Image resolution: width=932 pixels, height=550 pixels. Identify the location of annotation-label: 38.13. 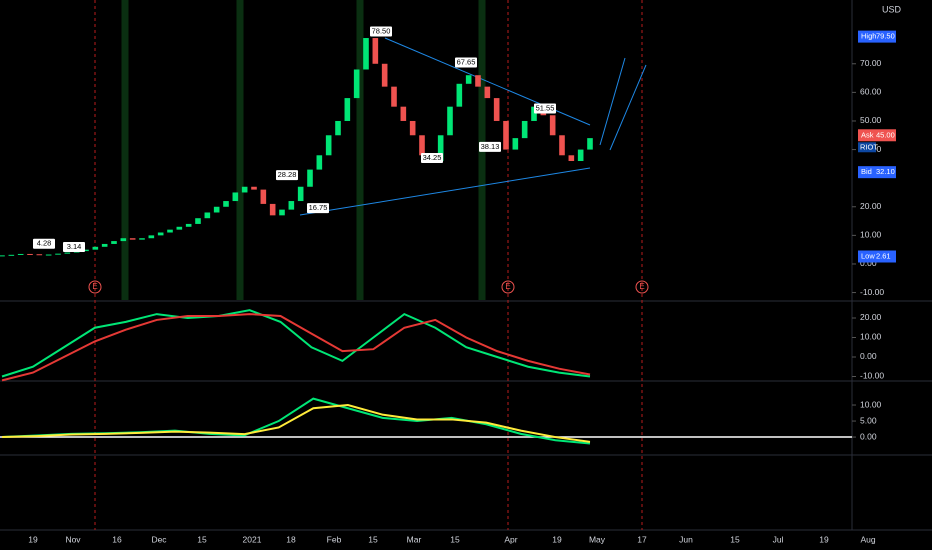
(490, 146).